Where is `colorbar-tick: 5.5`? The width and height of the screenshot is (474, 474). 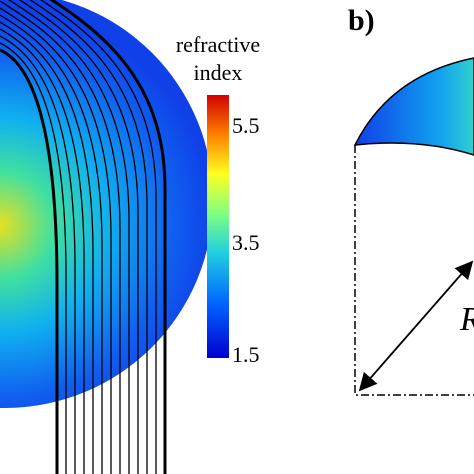
colorbar-tick: 5.5 is located at coordinates (246, 125).